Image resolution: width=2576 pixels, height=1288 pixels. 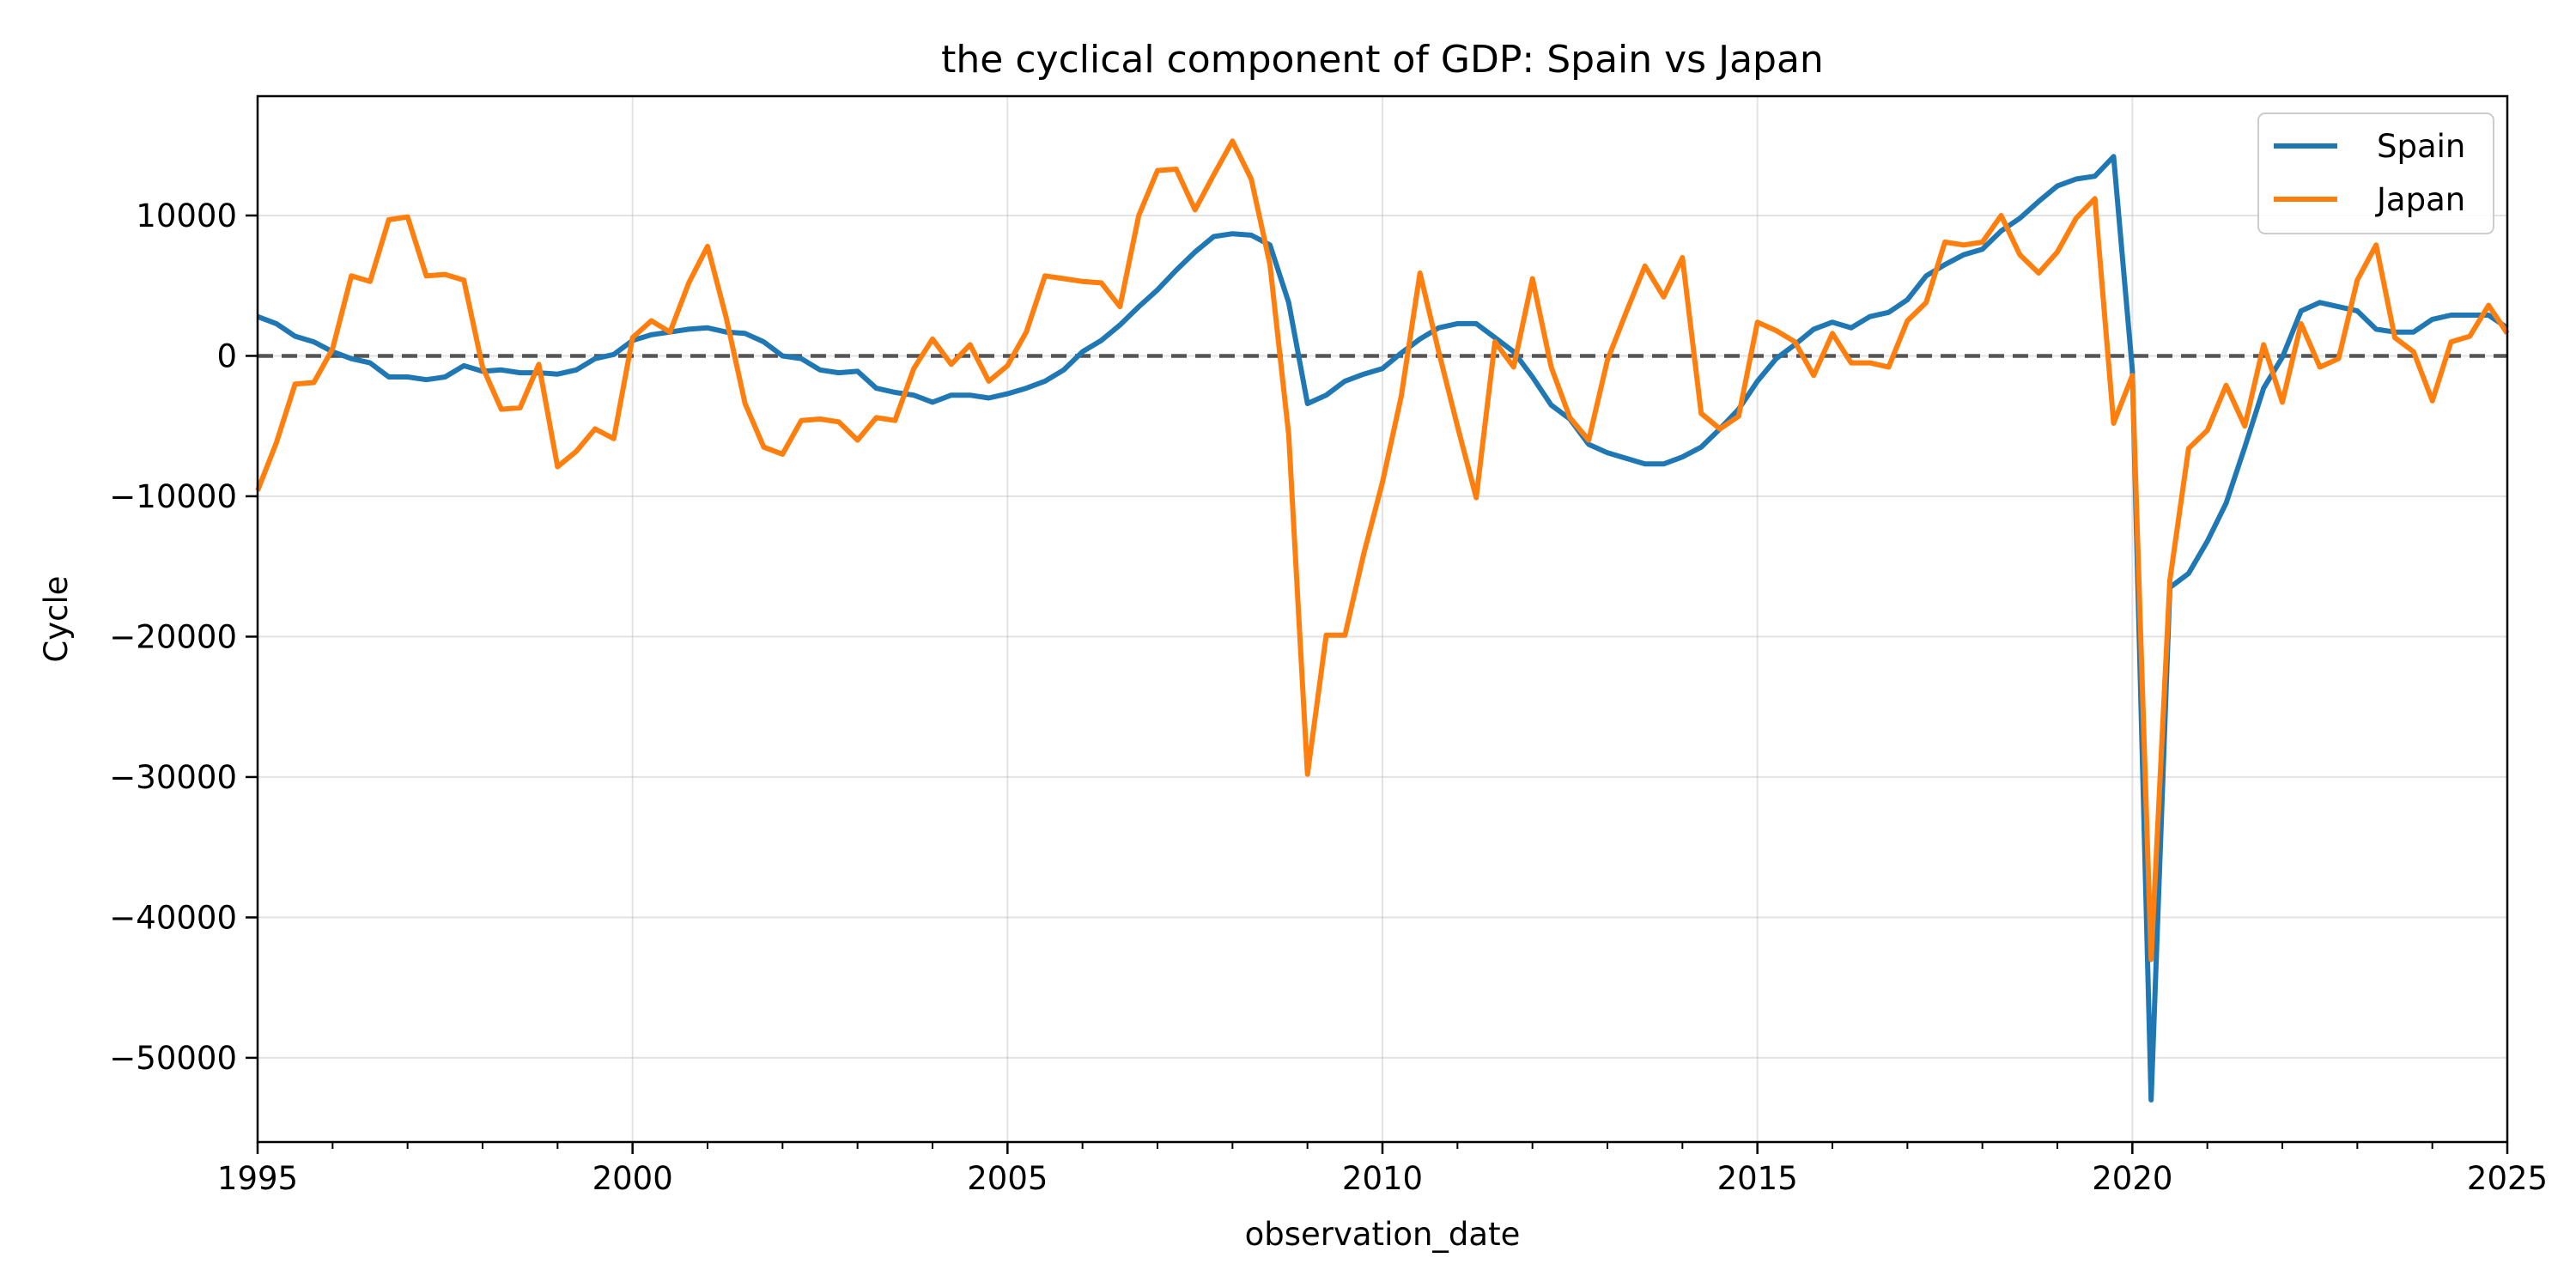 I want to click on x-tick-label: 2000, so click(x=632, y=1178).